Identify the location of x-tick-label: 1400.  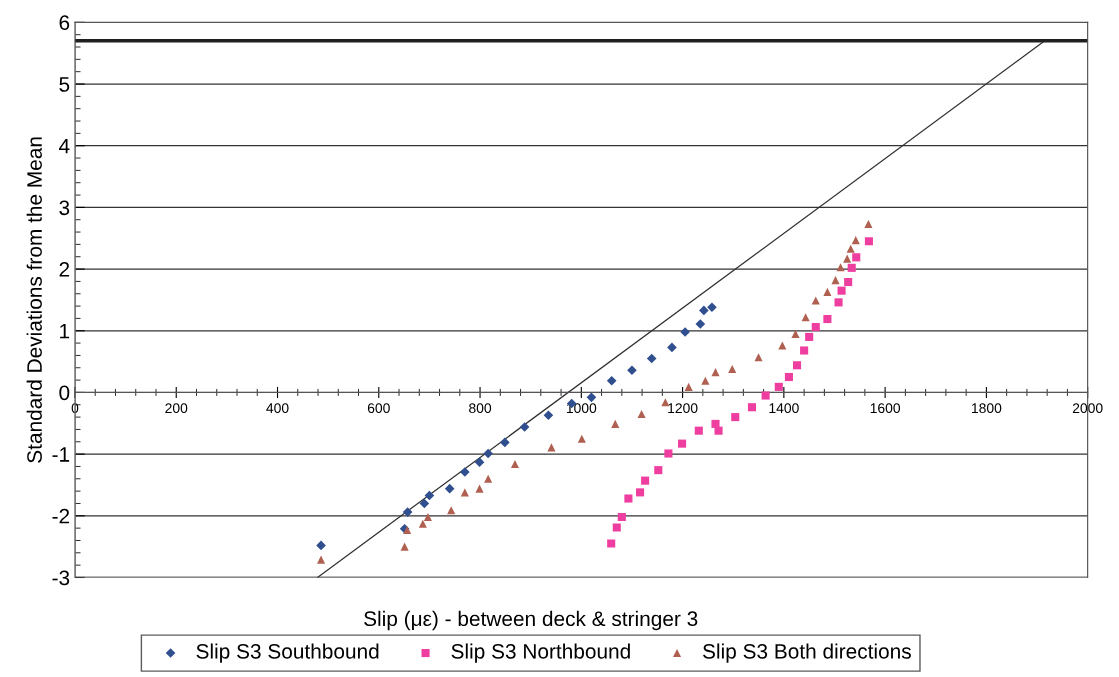
(784, 408).